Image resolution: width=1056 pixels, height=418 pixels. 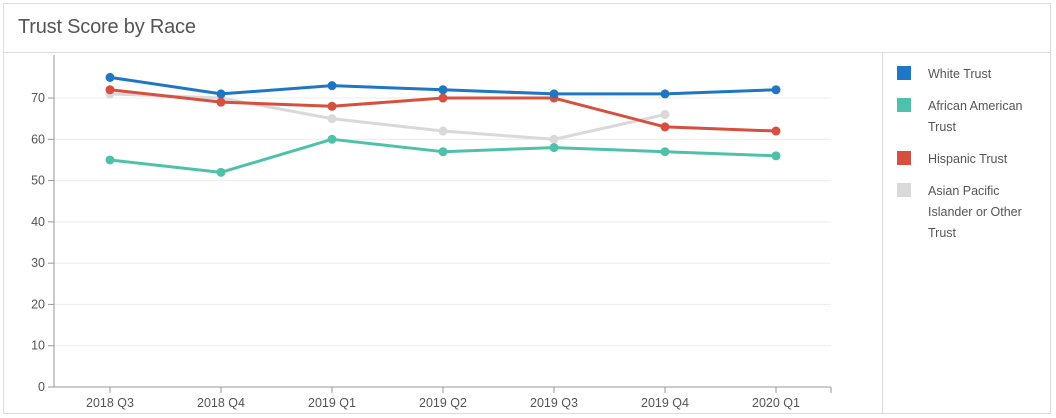 I want to click on legend-item-white: White Trust, so click(x=967, y=74).